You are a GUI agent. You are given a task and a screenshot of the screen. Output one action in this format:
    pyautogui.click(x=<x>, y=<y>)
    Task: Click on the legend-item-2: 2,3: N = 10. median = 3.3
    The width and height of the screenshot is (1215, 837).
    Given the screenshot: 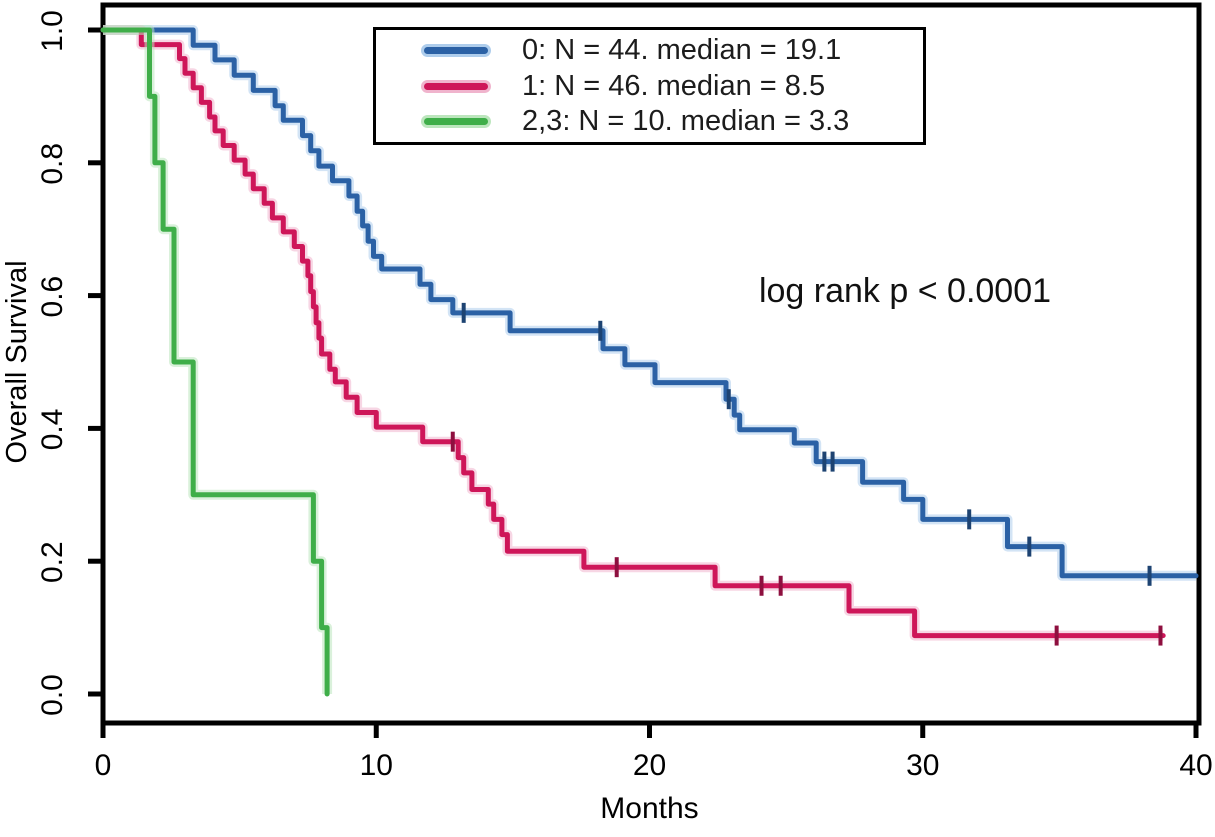 What is the action you would take?
    pyautogui.click(x=673, y=122)
    